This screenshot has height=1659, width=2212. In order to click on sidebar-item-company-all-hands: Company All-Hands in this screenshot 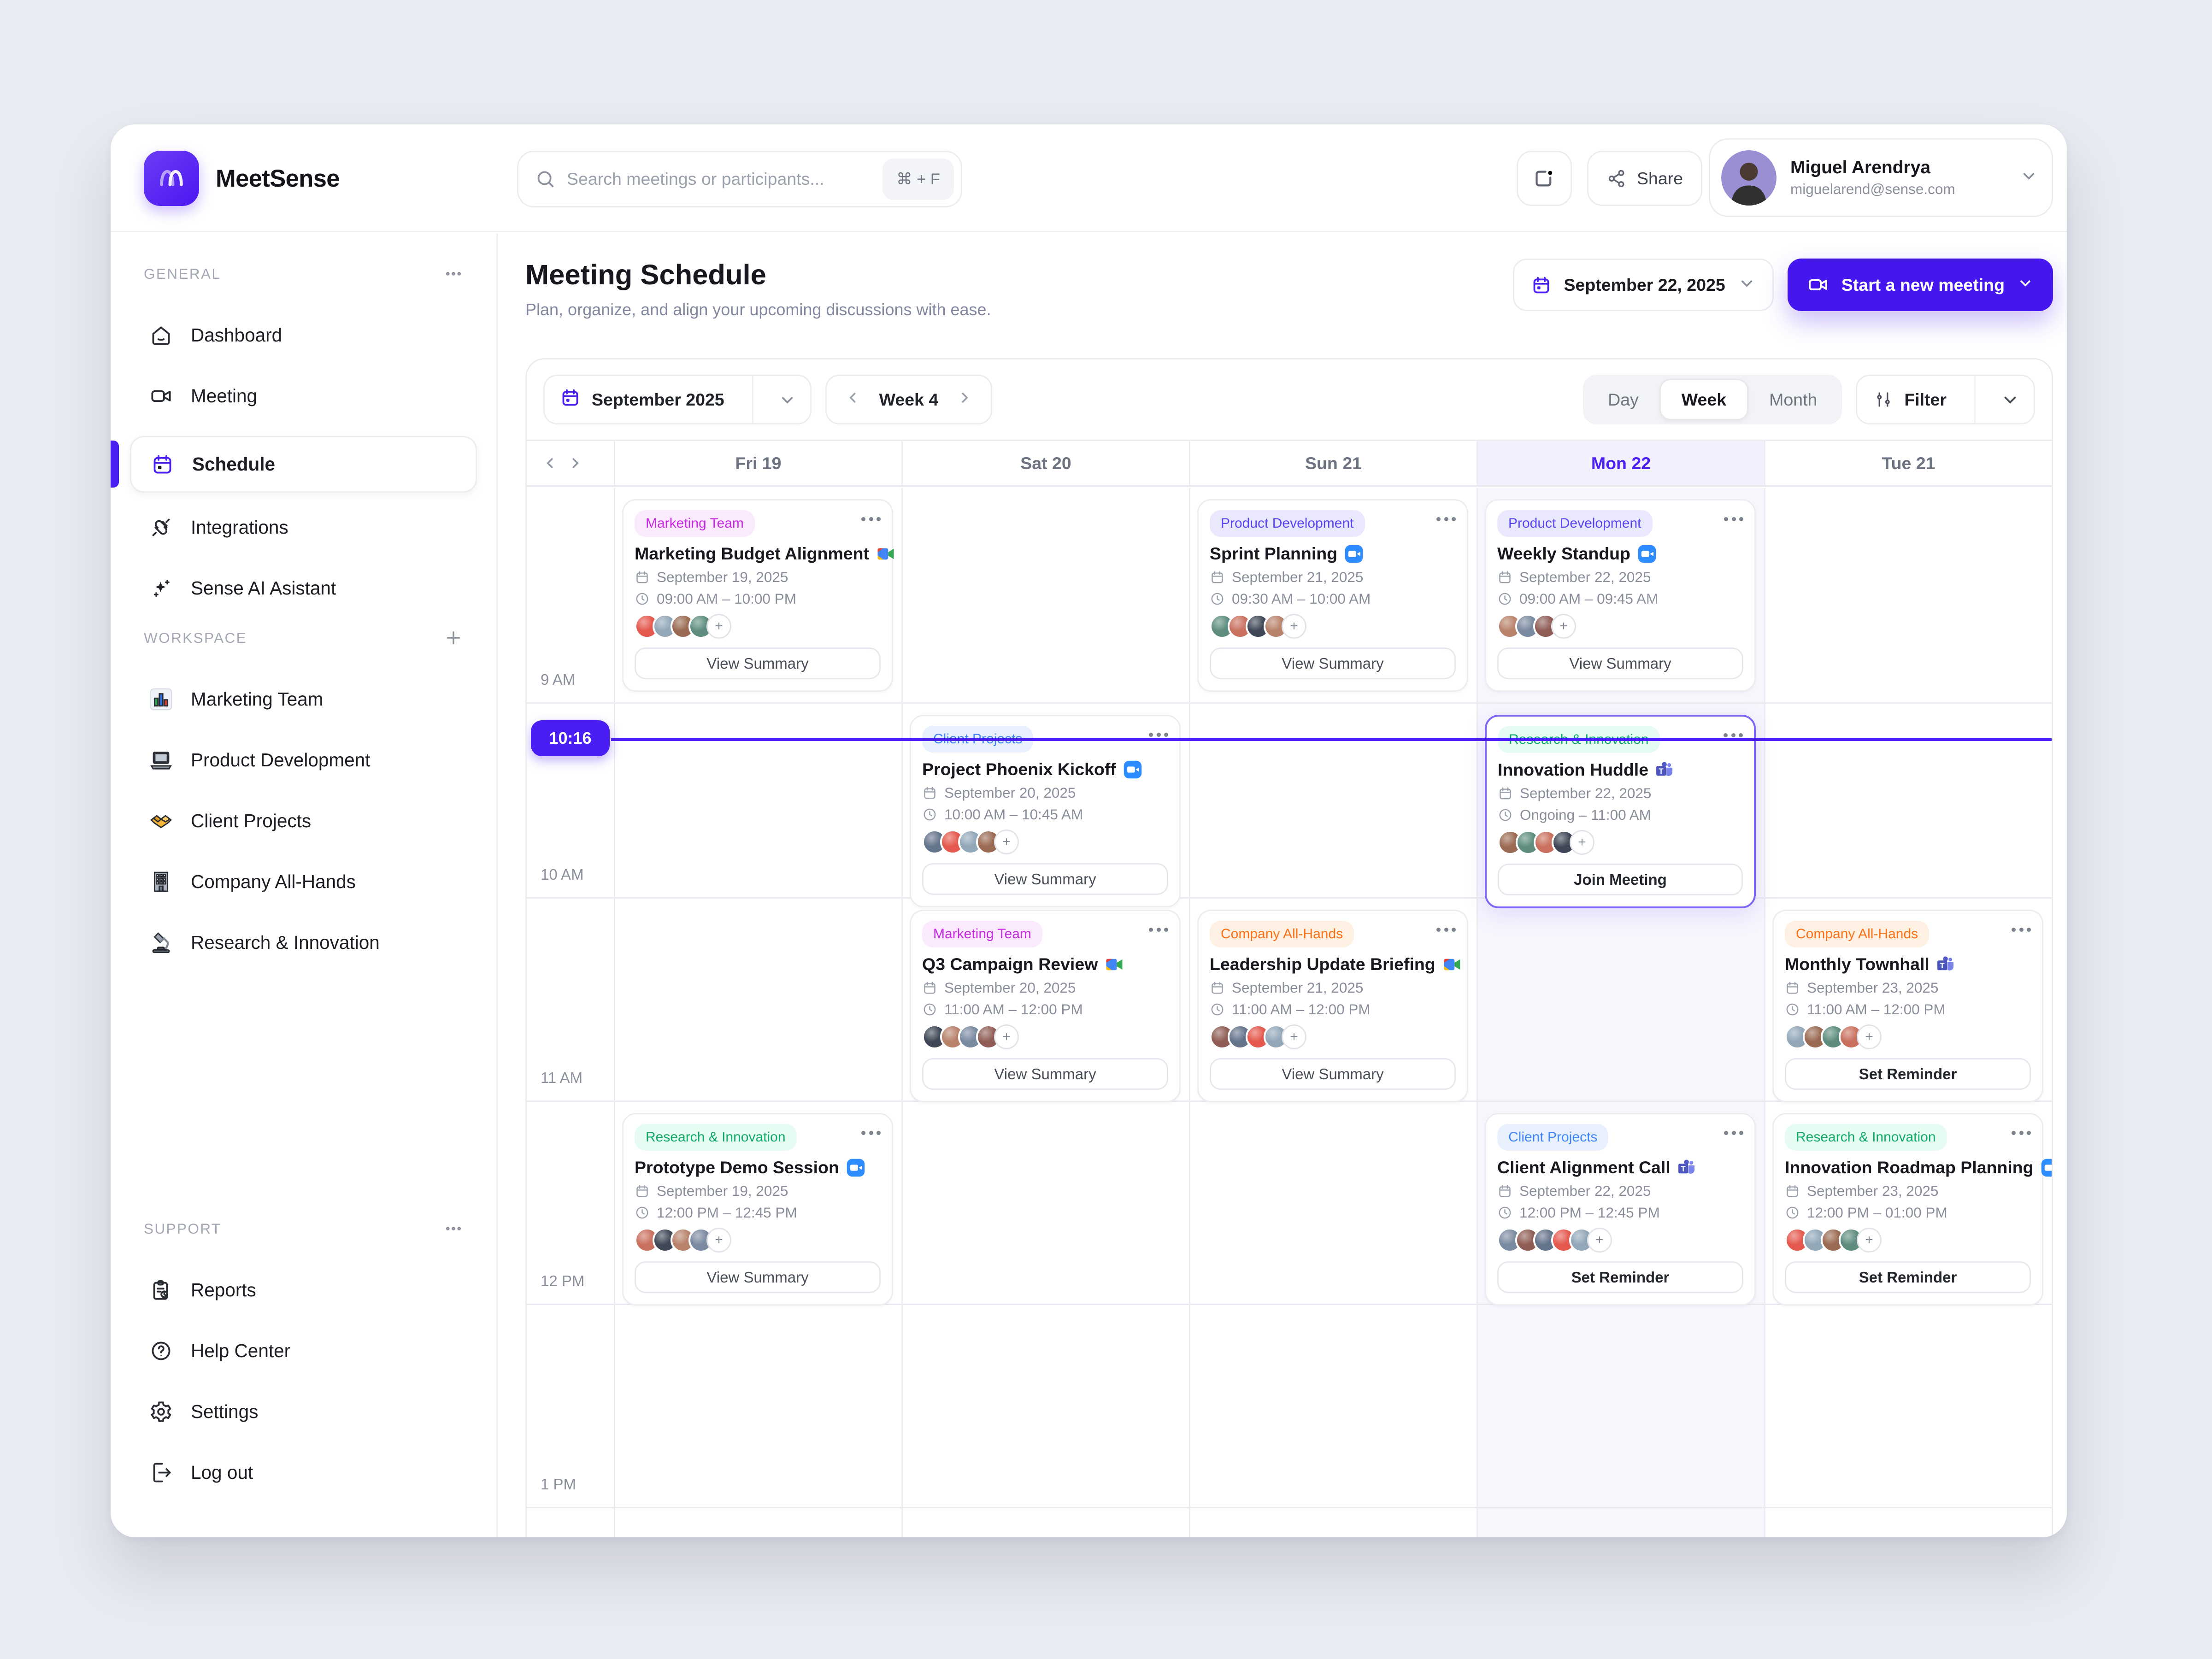, I will do `click(303, 881)`.